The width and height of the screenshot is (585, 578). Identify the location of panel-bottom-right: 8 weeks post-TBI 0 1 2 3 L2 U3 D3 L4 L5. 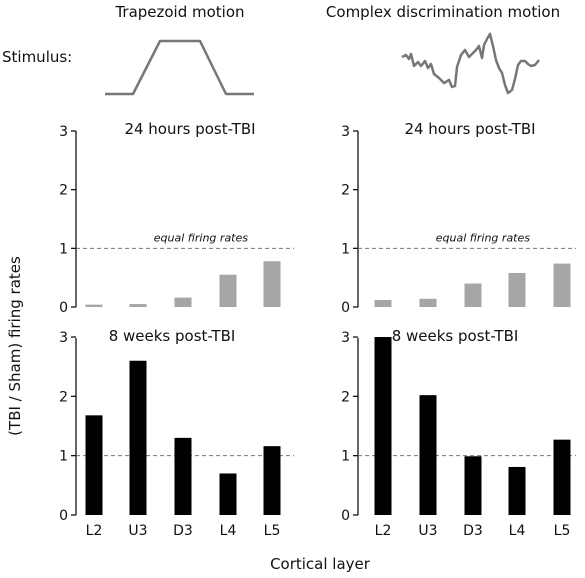
(458, 433).